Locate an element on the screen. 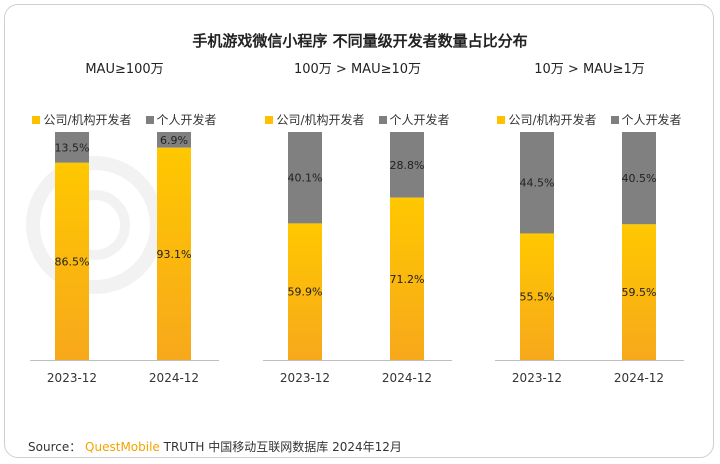  data-label-individual: 44.5% is located at coordinates (537, 183).